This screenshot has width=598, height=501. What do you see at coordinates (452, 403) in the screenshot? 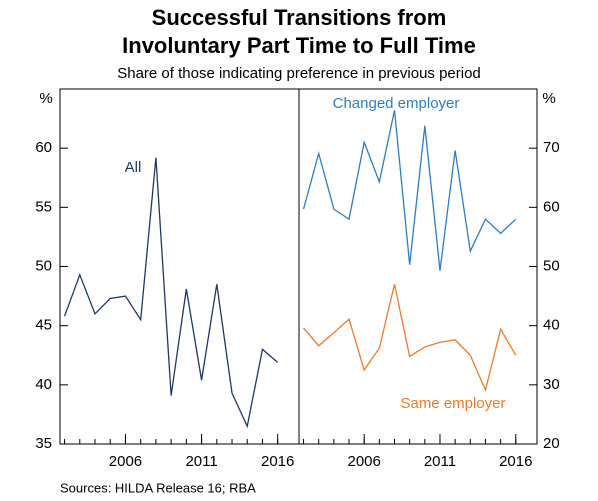
I see `series-label: Same employer` at bounding box center [452, 403].